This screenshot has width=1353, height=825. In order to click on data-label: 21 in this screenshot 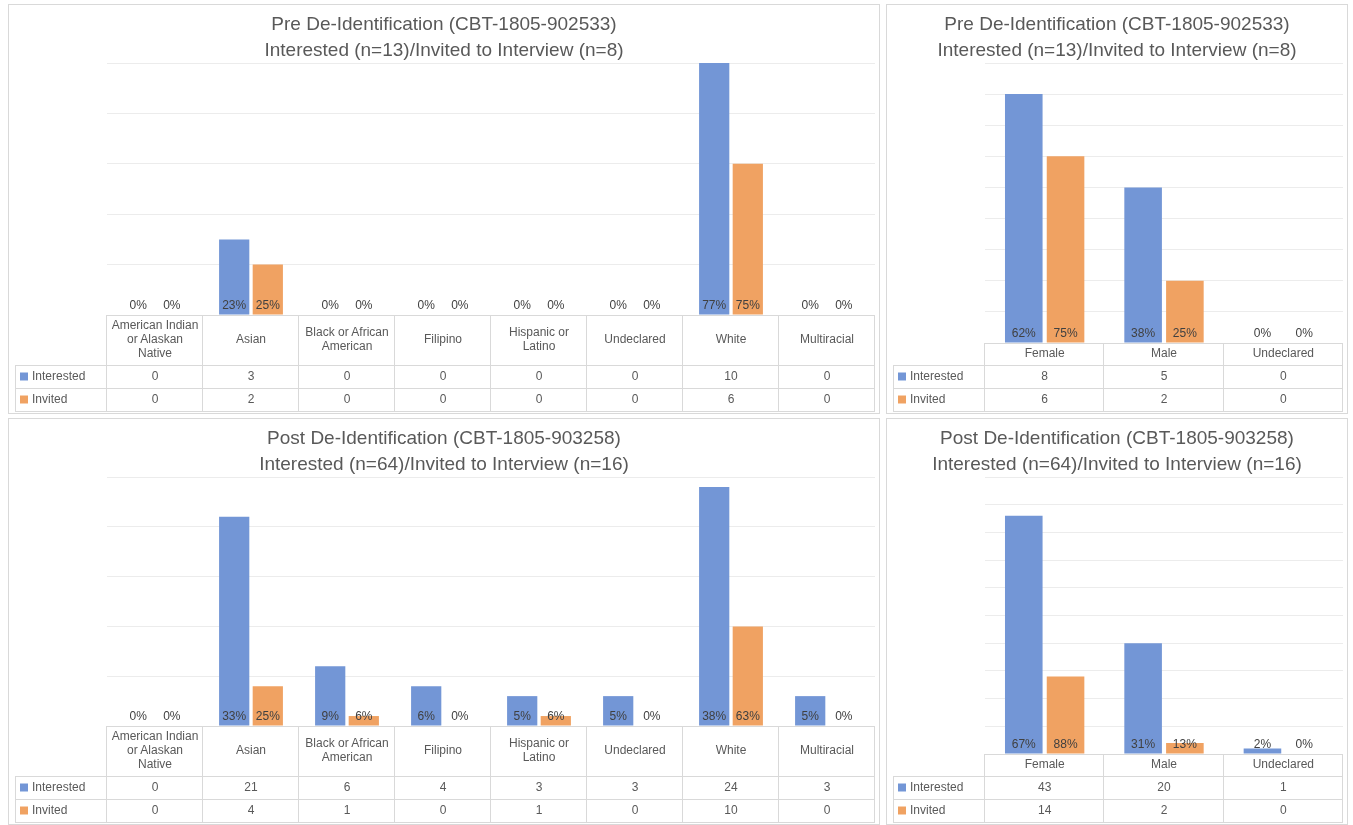, I will do `click(251, 786)`.